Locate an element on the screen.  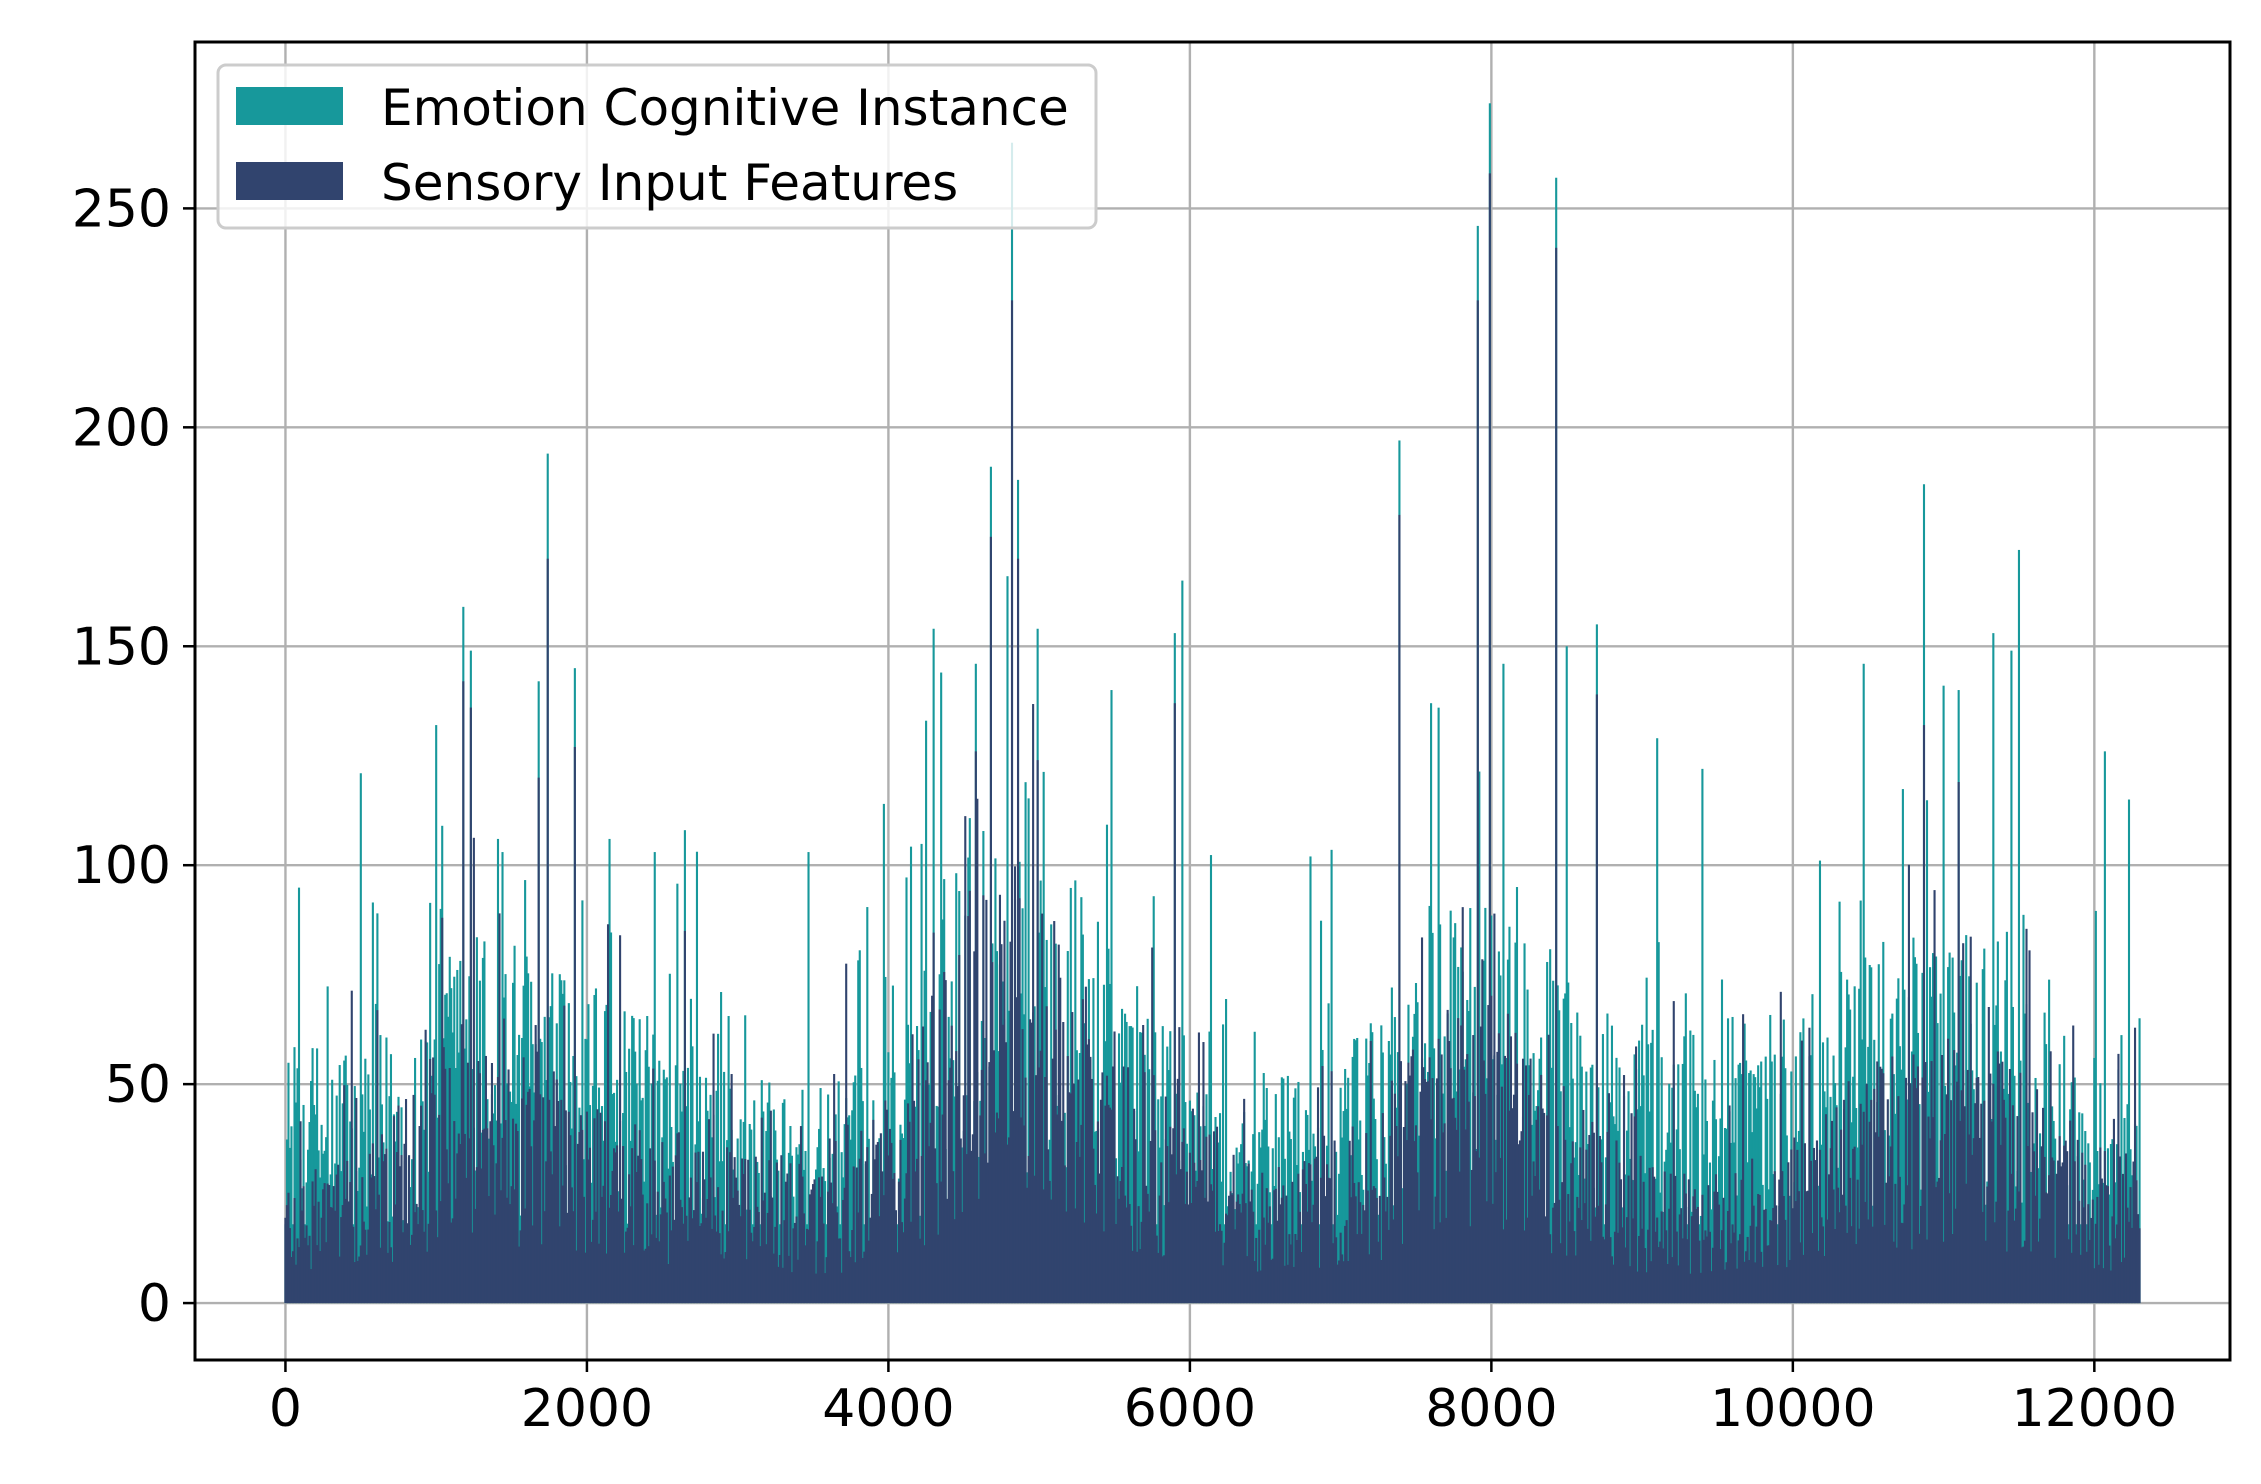
y-tick-label: 150 is located at coordinates (121, 647).